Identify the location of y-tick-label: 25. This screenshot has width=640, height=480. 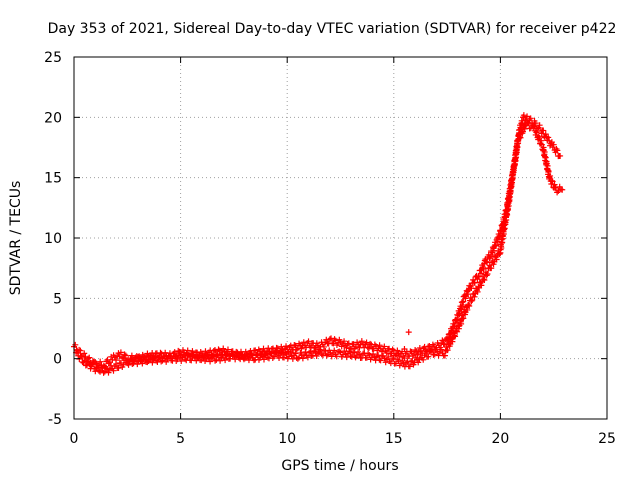
(53, 58).